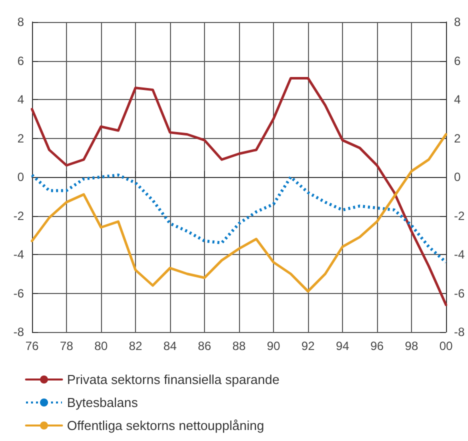 The image size is (468, 441). I want to click on x-tick-label: 90, so click(273, 346).